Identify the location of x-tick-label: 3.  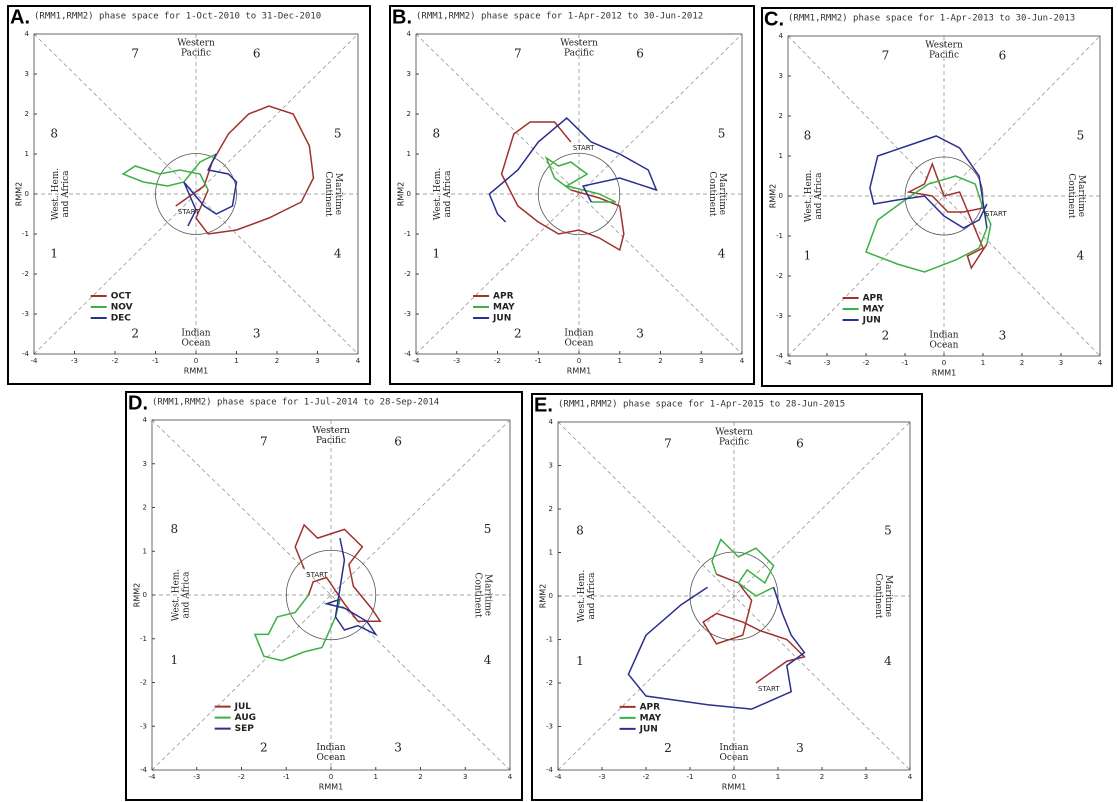
(1061, 363).